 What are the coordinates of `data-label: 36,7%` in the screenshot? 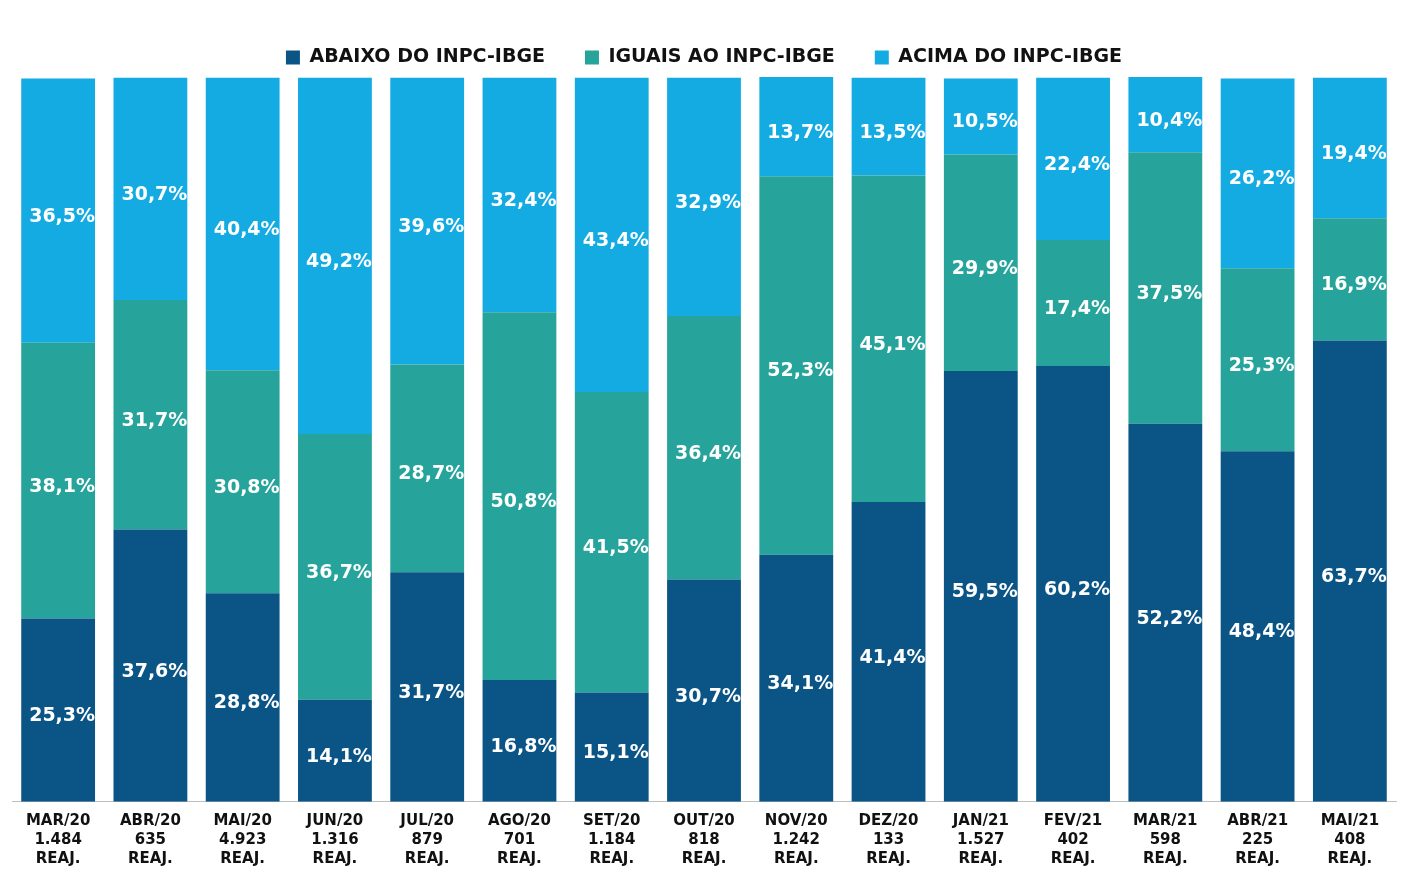 It's located at (338, 570).